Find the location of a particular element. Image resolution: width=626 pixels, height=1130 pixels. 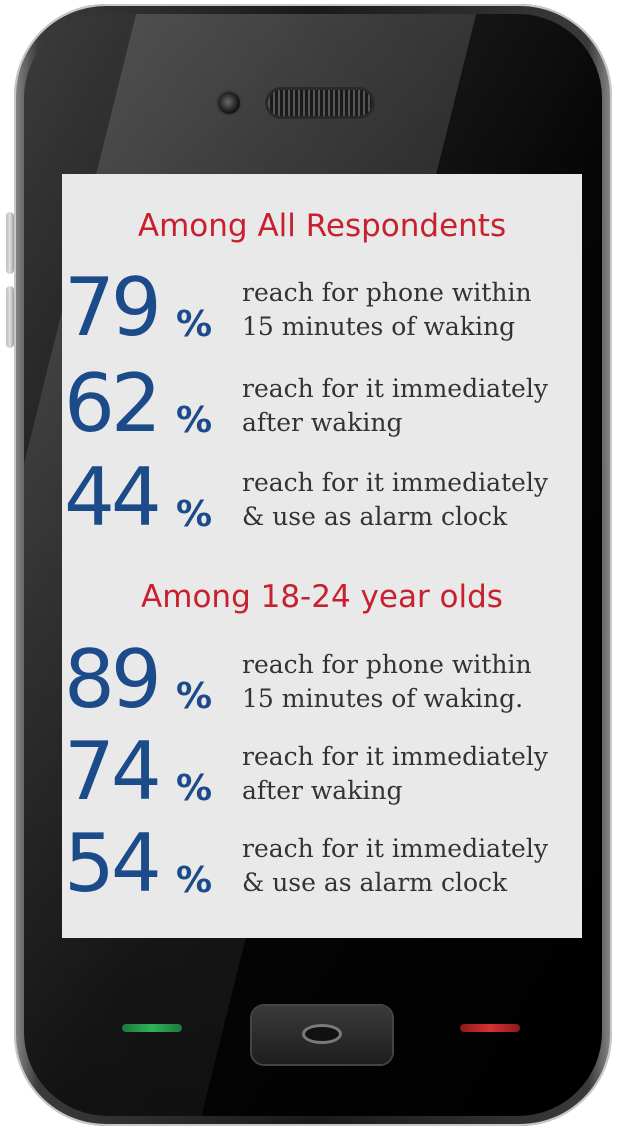

home-button-ring is located at coordinates (322, 1034).